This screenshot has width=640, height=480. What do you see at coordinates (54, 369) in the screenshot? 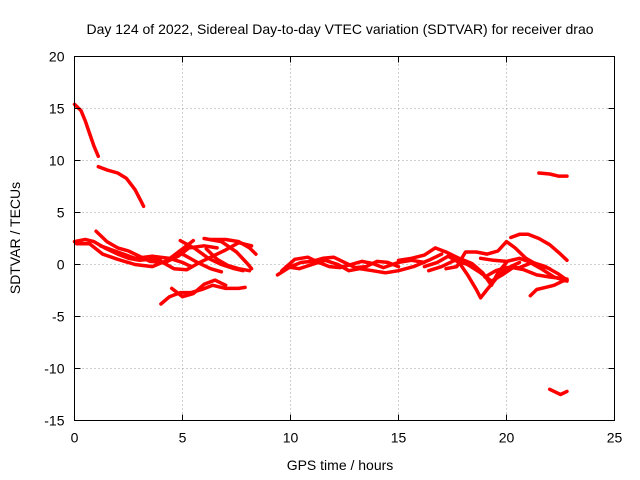
I see `y-tick-label: -10` at bounding box center [54, 369].